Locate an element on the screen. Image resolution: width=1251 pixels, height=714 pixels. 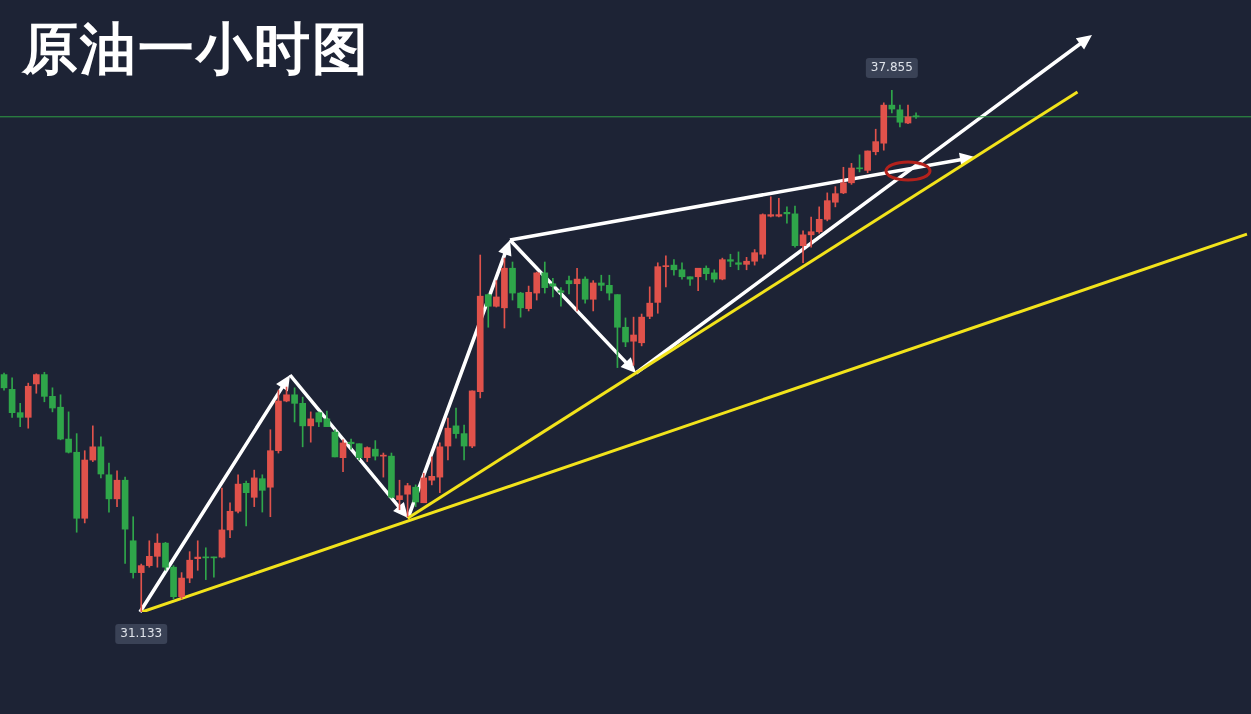
chart-title: 原油一小时图 is located at coordinates (196, 49).